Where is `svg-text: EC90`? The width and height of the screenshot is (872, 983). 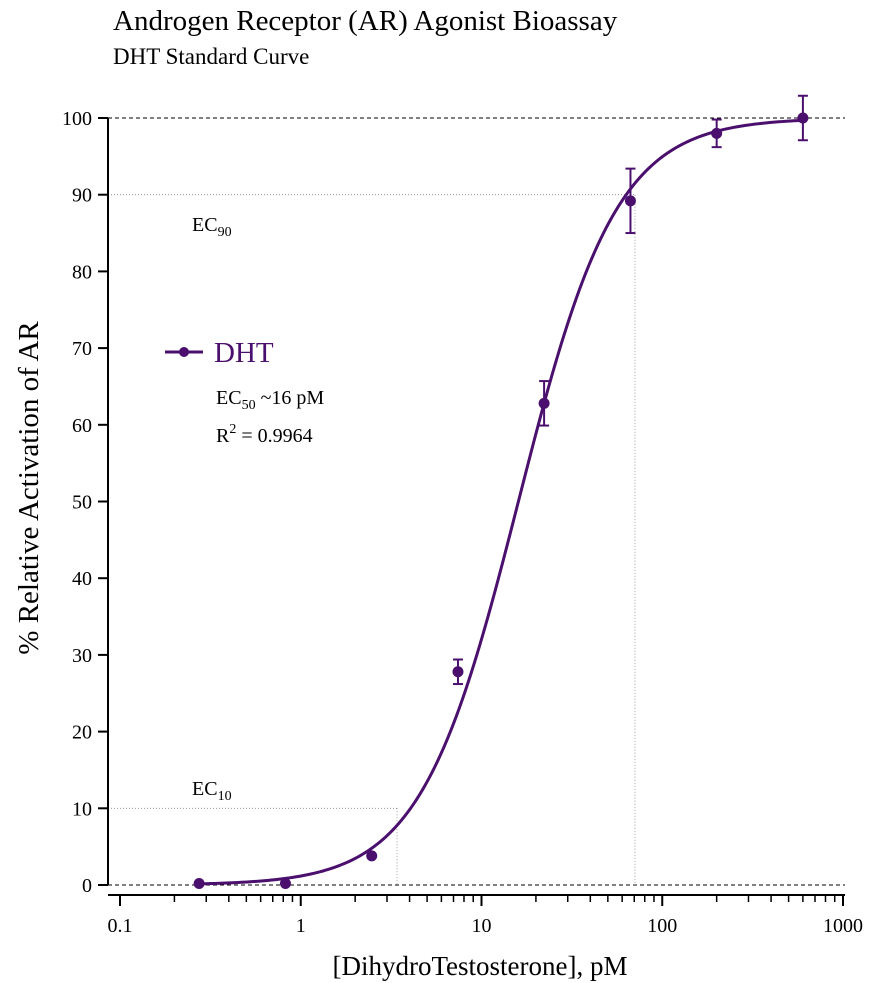 svg-text: EC90 is located at coordinates (212, 227).